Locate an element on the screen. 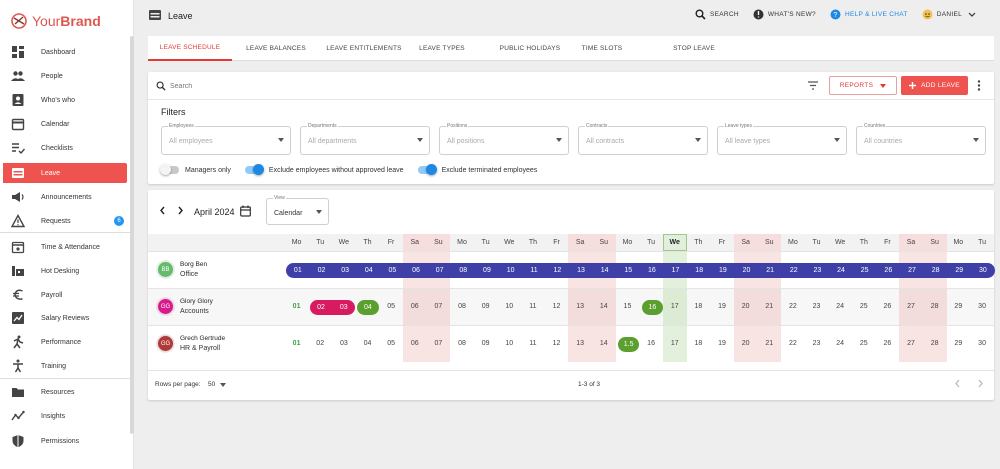 This screenshot has width=1000, height=469. tab-leave-types: LEAVE TYPES is located at coordinates (442, 48).